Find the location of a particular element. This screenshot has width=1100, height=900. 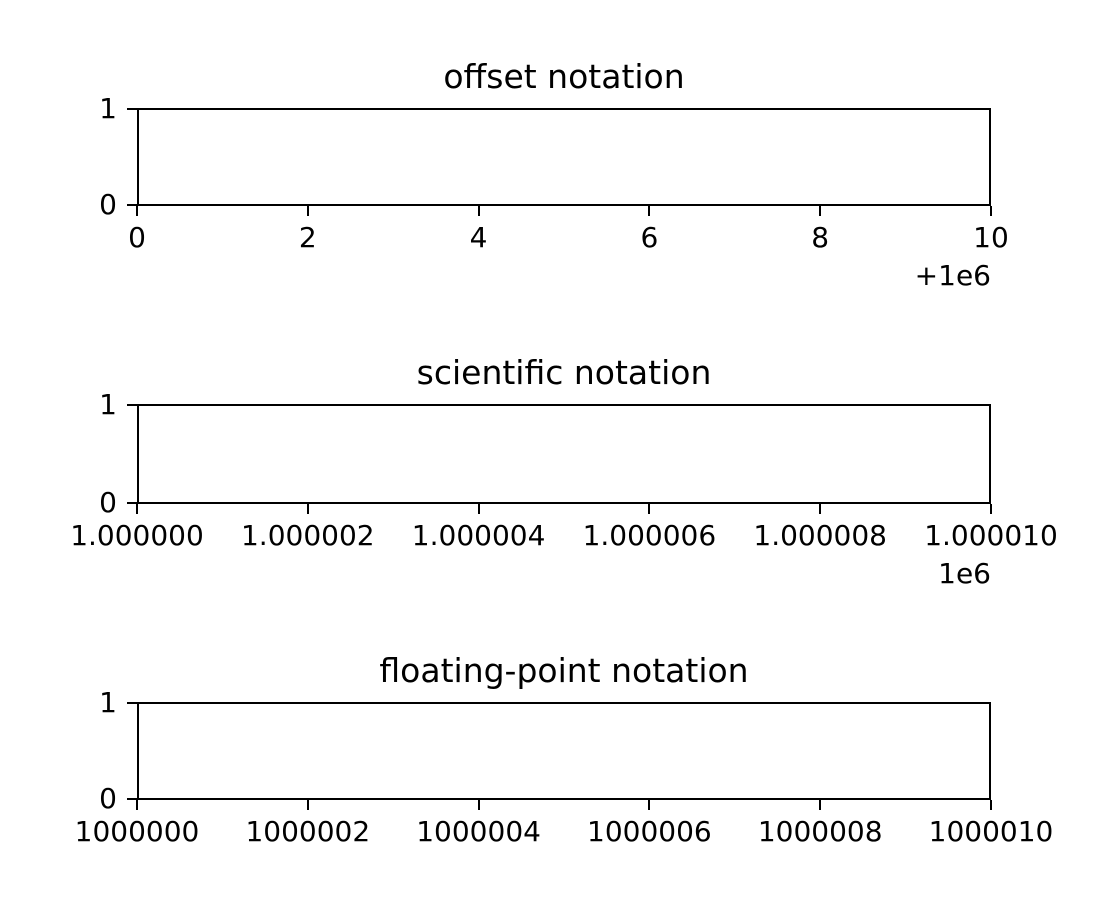

x-axis-offset-label: +1e6 is located at coordinates (952, 275).